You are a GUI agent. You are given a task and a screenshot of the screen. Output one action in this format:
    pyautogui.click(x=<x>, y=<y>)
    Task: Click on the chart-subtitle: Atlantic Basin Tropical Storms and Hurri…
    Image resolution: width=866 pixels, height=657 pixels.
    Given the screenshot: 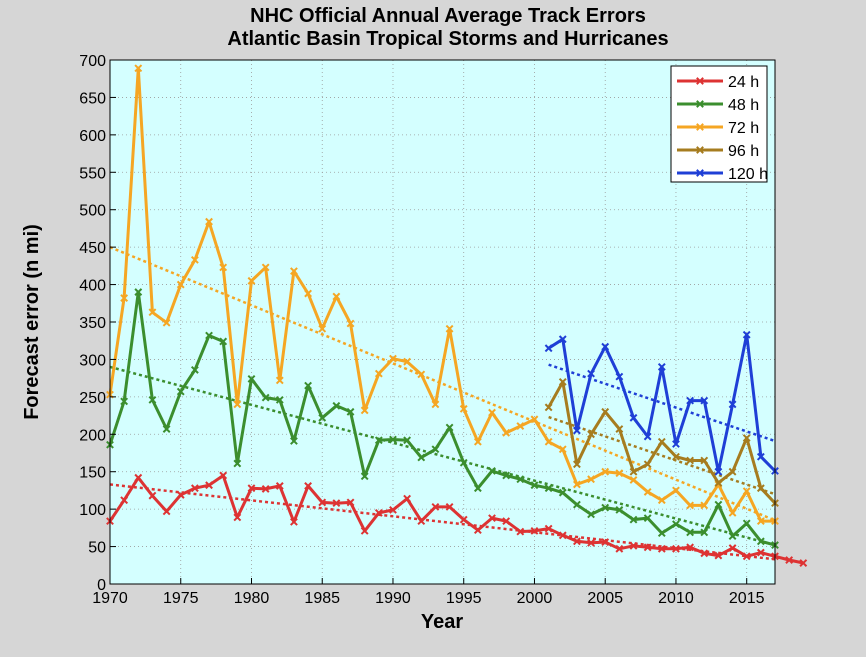 What is the action you would take?
    pyautogui.click(x=447, y=39)
    